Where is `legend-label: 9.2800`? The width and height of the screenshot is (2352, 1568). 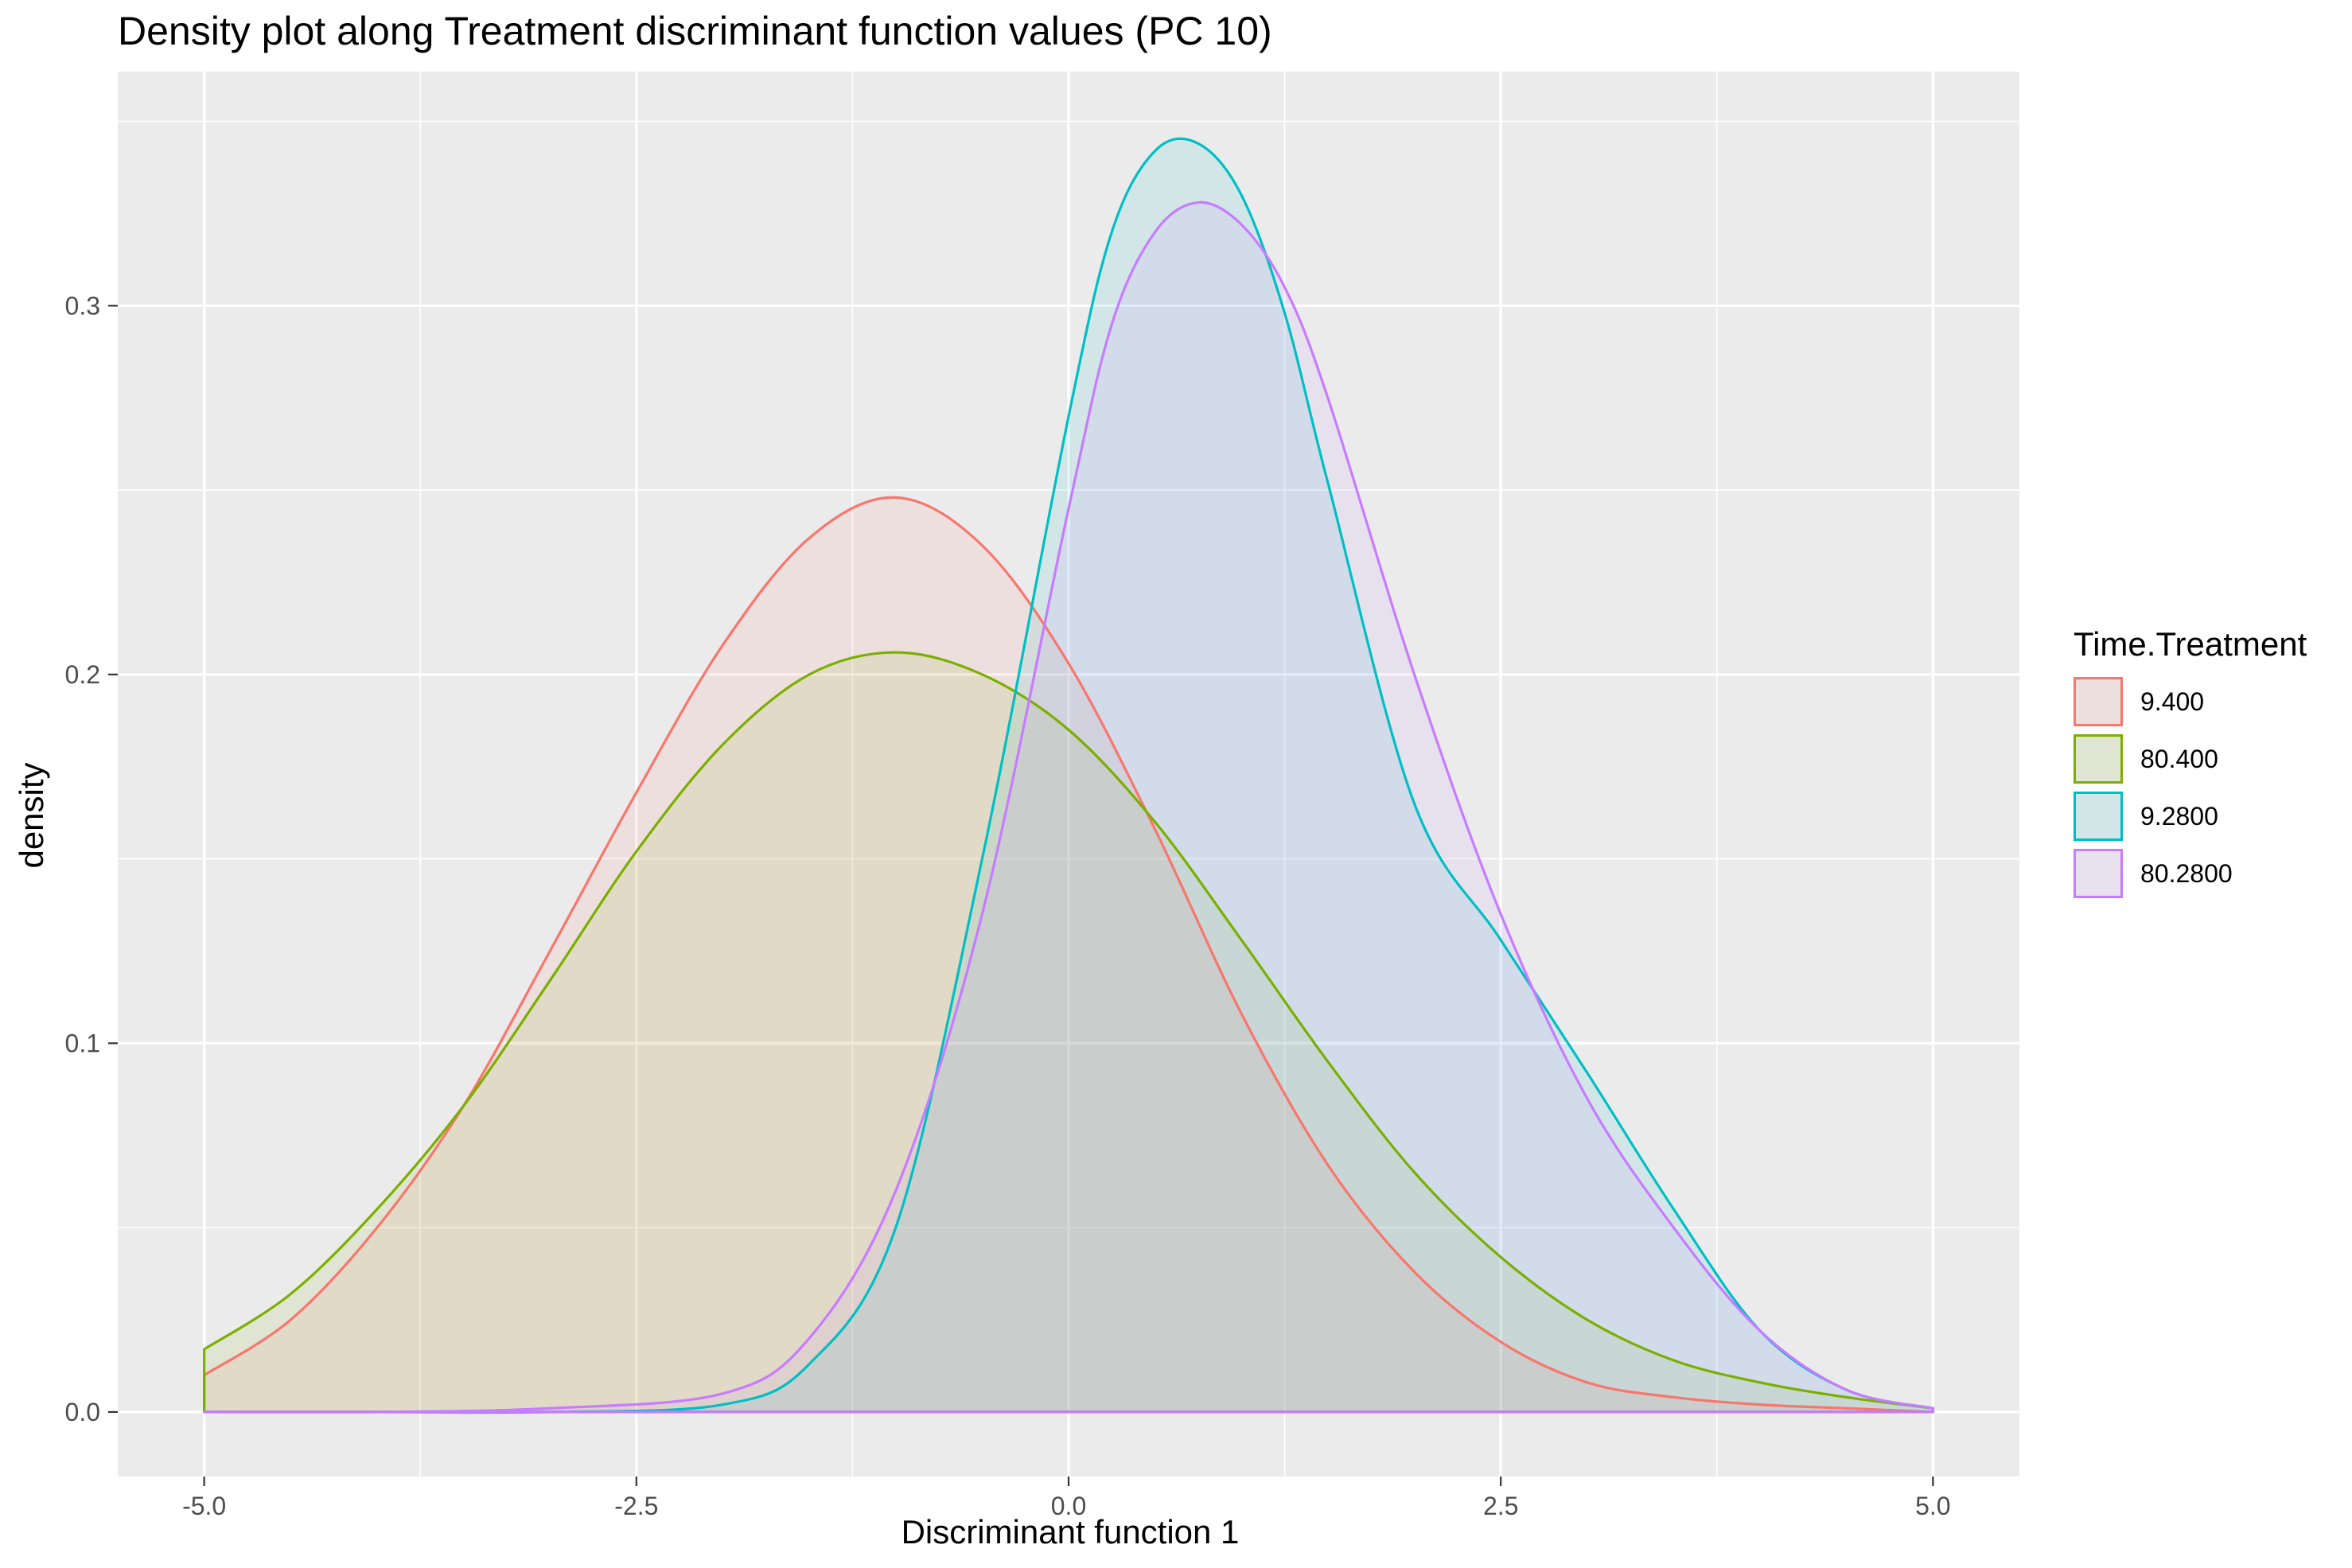 legend-label: 9.2800 is located at coordinates (2179, 816).